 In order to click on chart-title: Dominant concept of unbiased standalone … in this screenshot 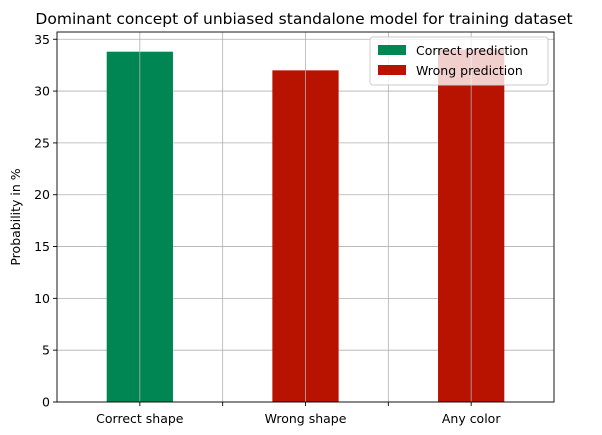, I will do `click(303, 19)`.